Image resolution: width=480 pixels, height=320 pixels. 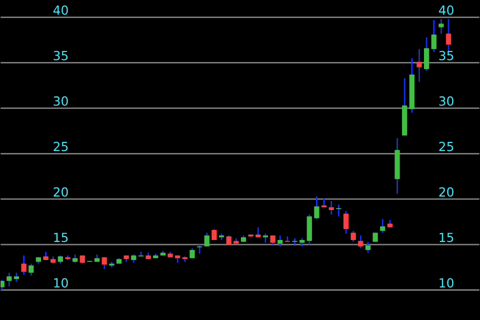 I want to click on y2-tick-label: 20, so click(x=446, y=192).